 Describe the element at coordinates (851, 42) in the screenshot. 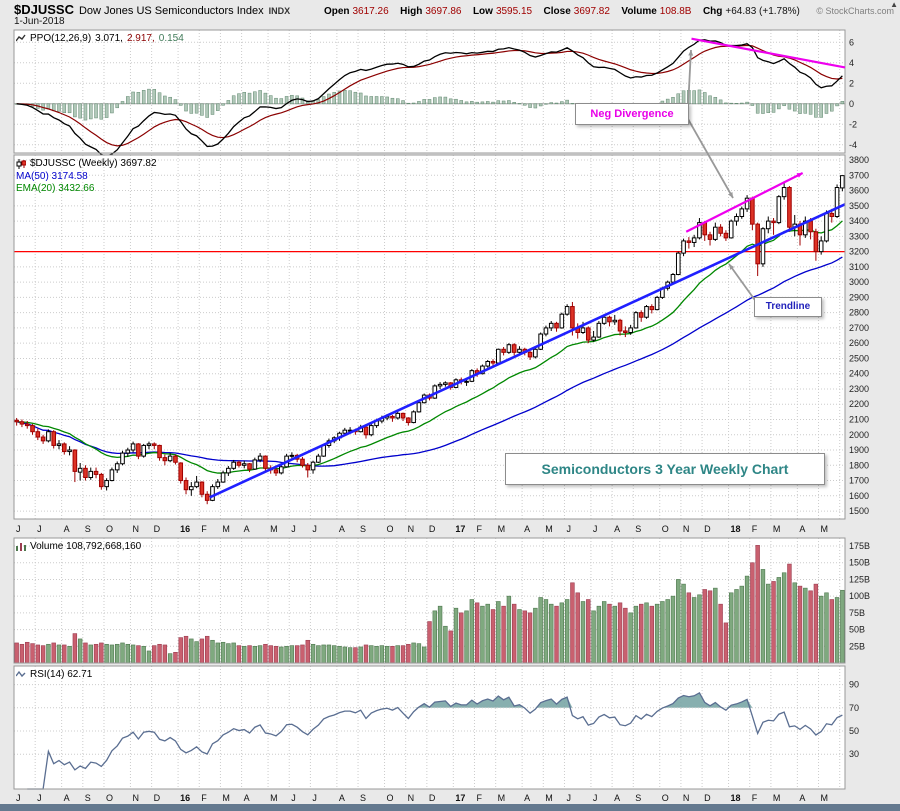

I see `svg-text: 6` at that location.